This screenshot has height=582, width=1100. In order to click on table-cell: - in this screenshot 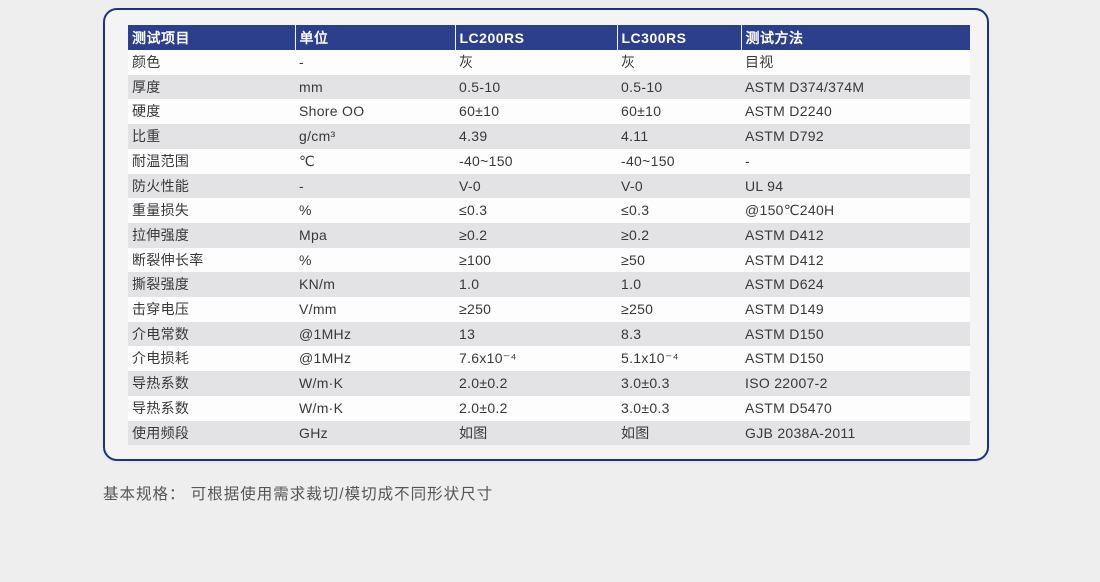, I will do `click(375, 62)`.